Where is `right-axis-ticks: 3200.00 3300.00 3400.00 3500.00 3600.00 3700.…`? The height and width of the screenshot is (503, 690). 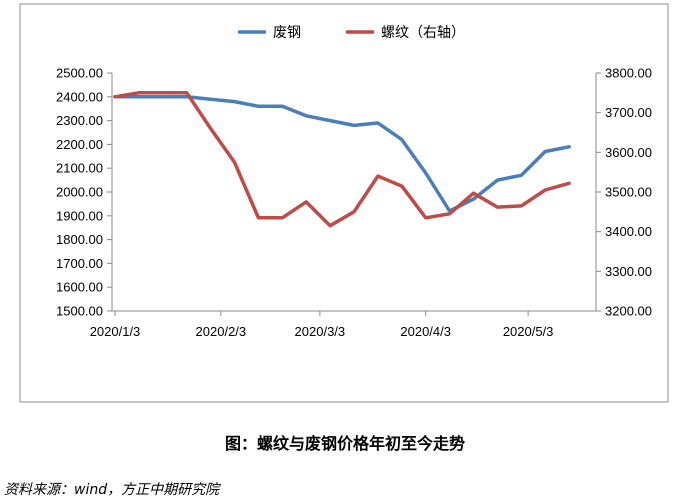
right-axis-ticks: 3200.00 3300.00 3400.00 3500.00 3600.00 3700.… is located at coordinates (624, 192).